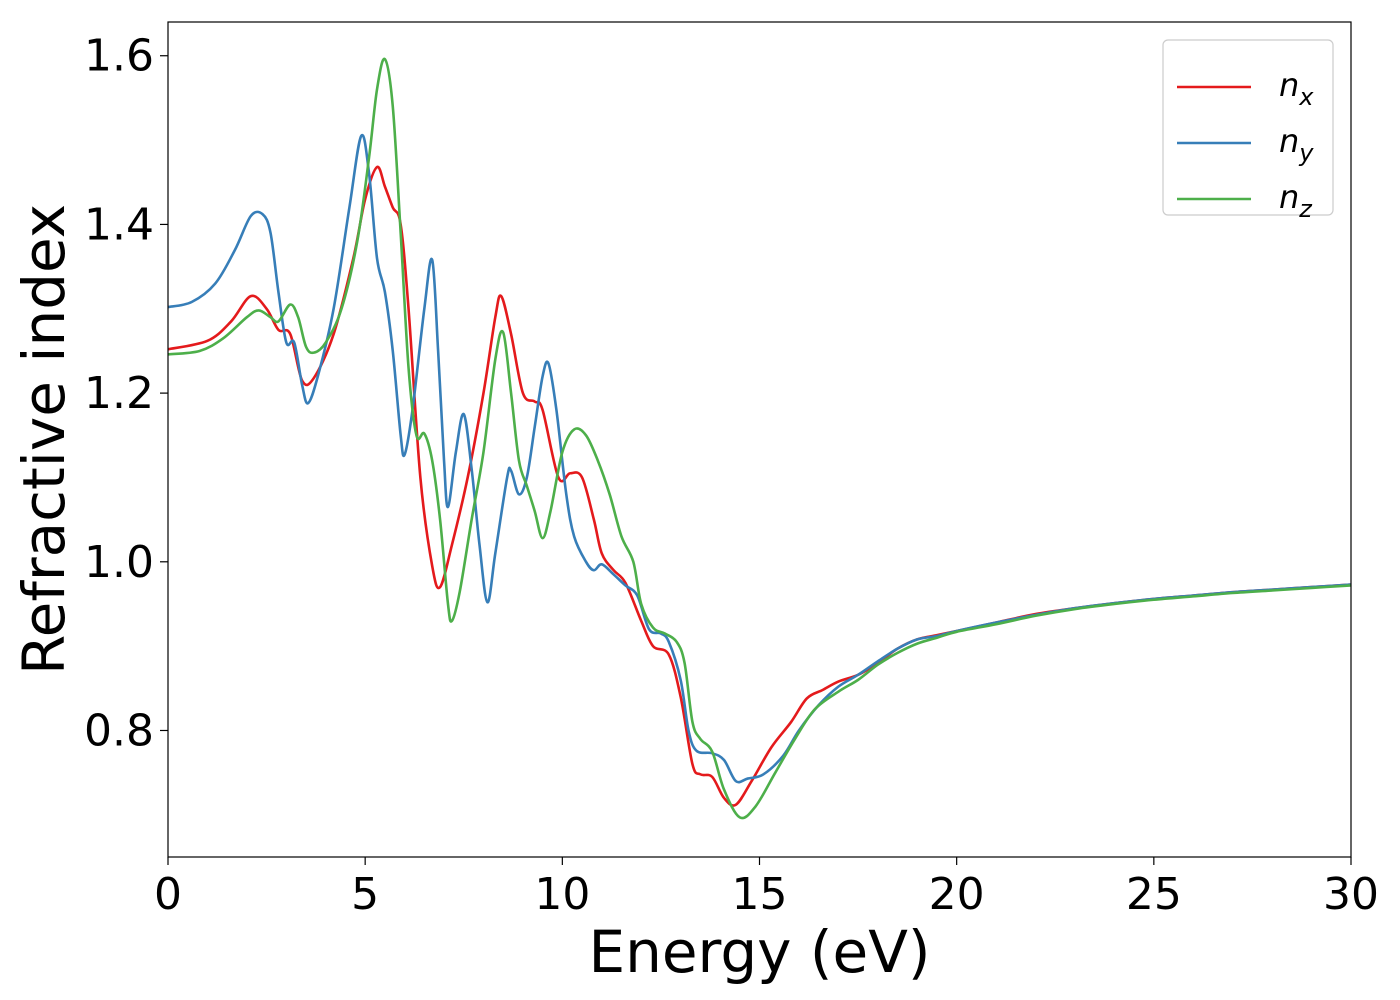 This screenshot has height=1000, width=1400. I want to click on y-axis: 0.8 1.0 1.2 1.4 1.6, so click(126, 393).